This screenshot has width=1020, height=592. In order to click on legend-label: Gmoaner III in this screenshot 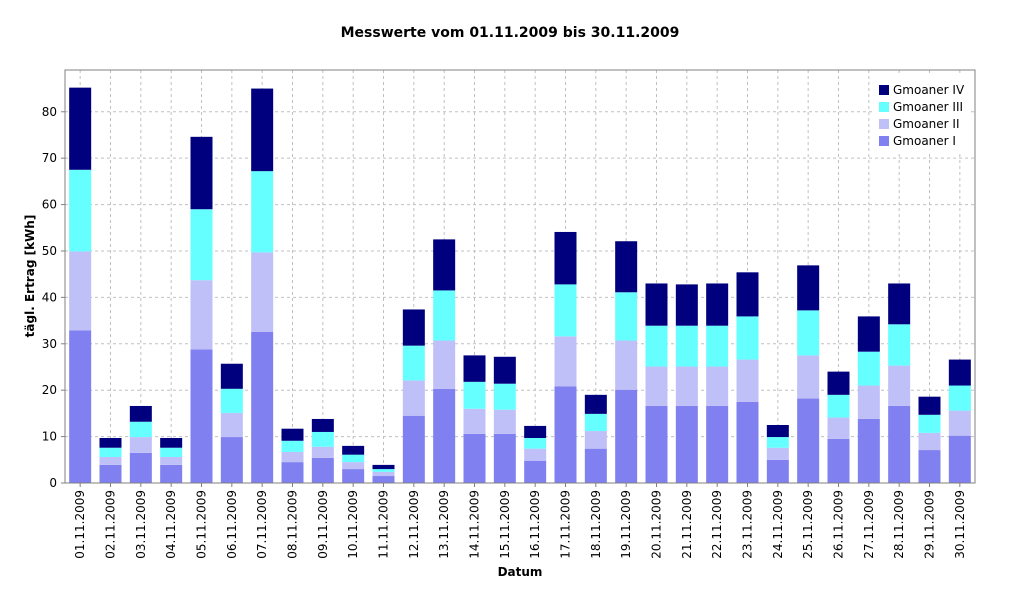, I will do `click(928, 107)`.